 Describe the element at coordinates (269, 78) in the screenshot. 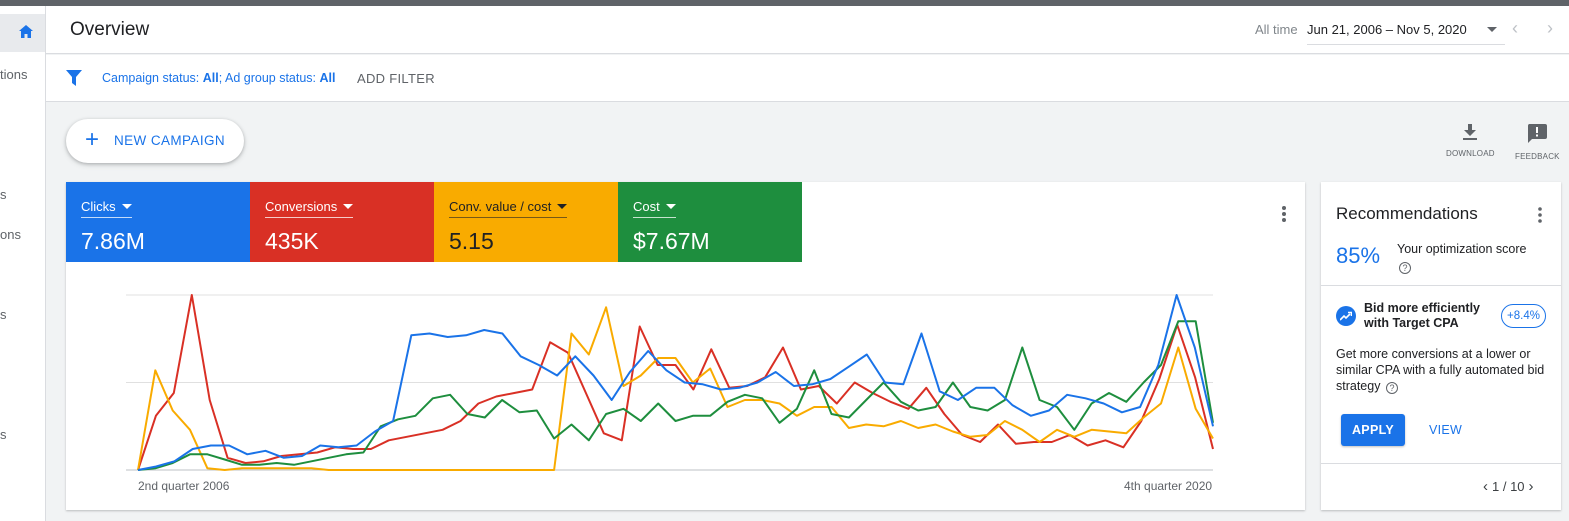

I see `adgroup-status-label: ; Ad group status:` at that location.